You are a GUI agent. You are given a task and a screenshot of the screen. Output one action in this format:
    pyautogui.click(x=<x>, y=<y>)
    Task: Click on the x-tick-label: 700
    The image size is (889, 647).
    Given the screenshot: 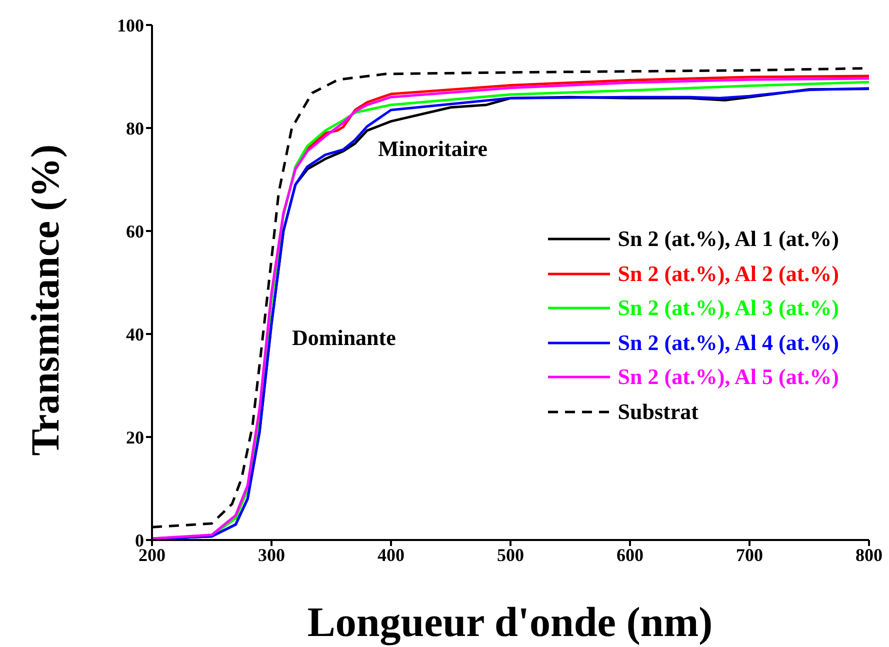 What is the action you would take?
    pyautogui.click(x=749, y=554)
    